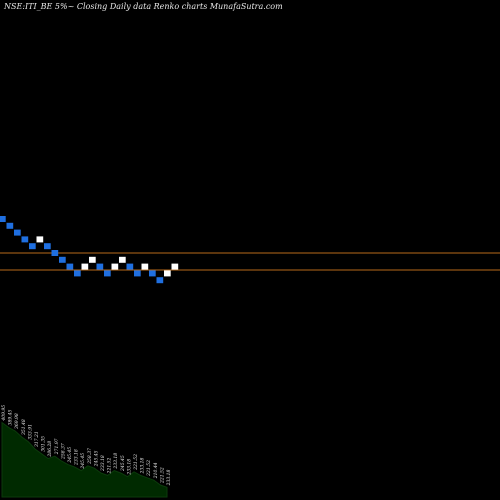 This screenshot has height=500, width=500. I want to click on volume-label: 369.98, so click(17, 421).